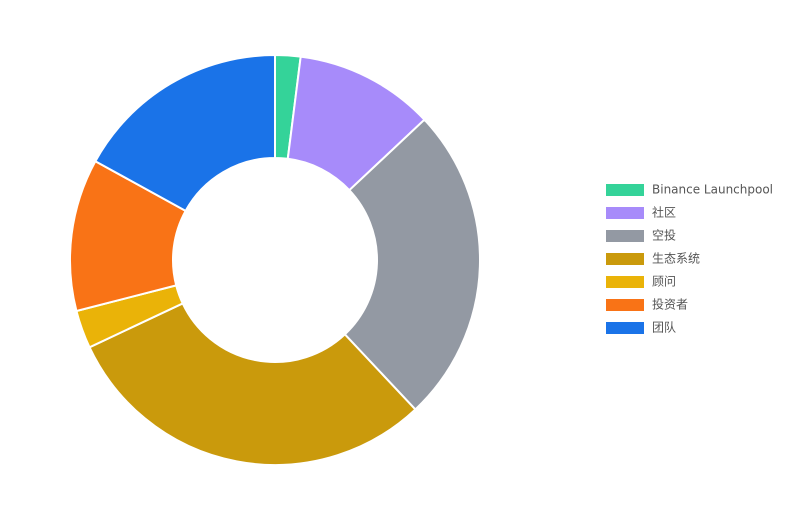 Image resolution: width=810 pixels, height=506 pixels. What do you see at coordinates (670, 304) in the screenshot?
I see `legend-label: 投资者` at bounding box center [670, 304].